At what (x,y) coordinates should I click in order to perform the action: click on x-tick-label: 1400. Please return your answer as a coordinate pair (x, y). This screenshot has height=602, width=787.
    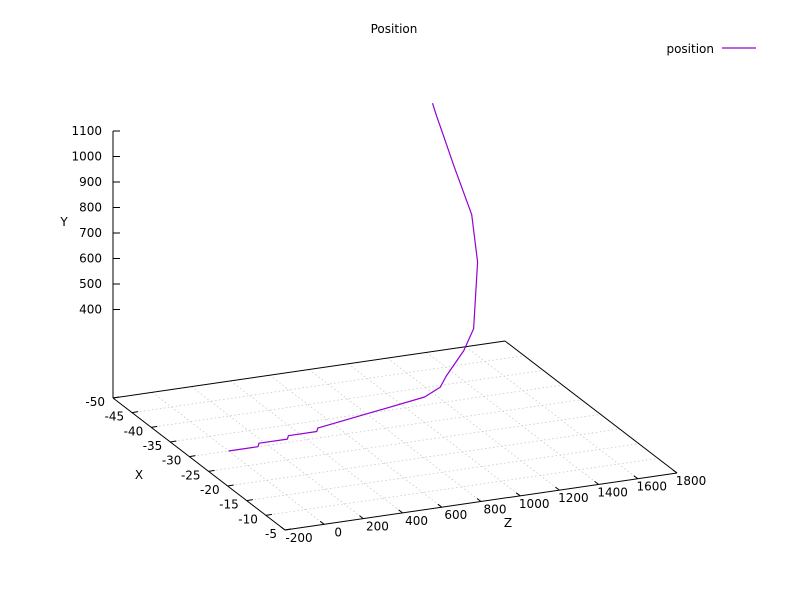
    Looking at the image, I should click on (612, 492).